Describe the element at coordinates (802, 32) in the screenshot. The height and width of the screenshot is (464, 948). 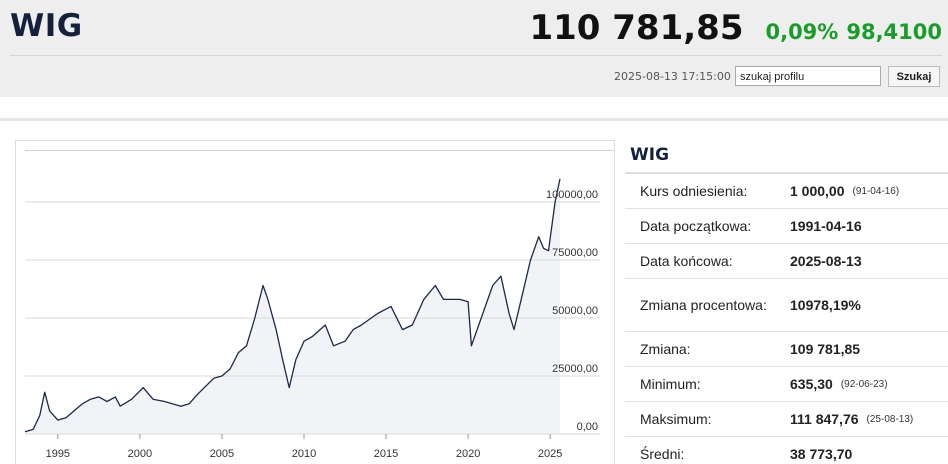
I see `change-pct: 0,09%` at that location.